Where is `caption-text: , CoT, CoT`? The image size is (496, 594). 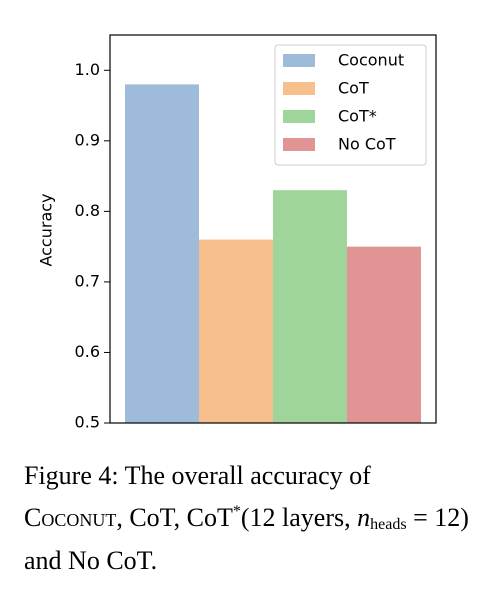
caption-text: , CoT, CoT is located at coordinates (174, 517).